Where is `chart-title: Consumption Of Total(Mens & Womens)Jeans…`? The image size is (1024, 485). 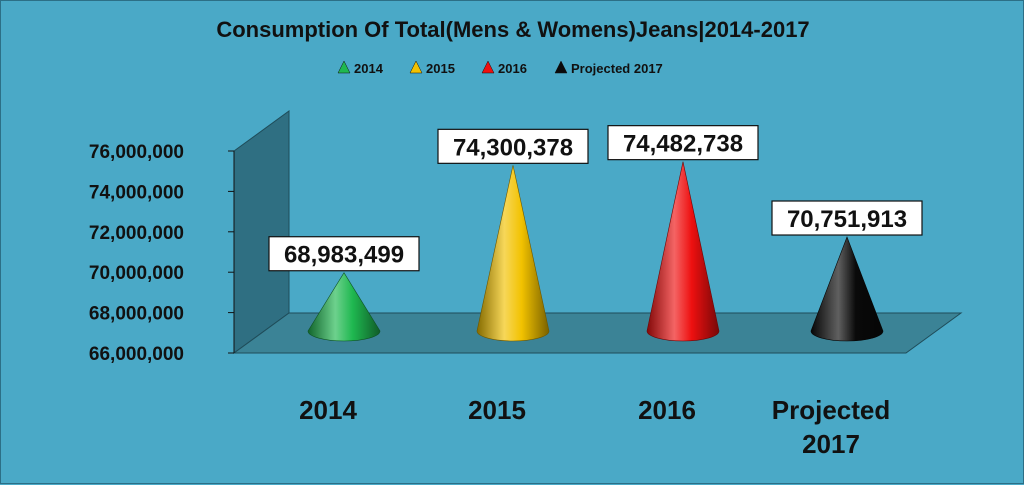
chart-title: Consumption Of Total(Mens & Womens)Jeans… is located at coordinates (512, 29).